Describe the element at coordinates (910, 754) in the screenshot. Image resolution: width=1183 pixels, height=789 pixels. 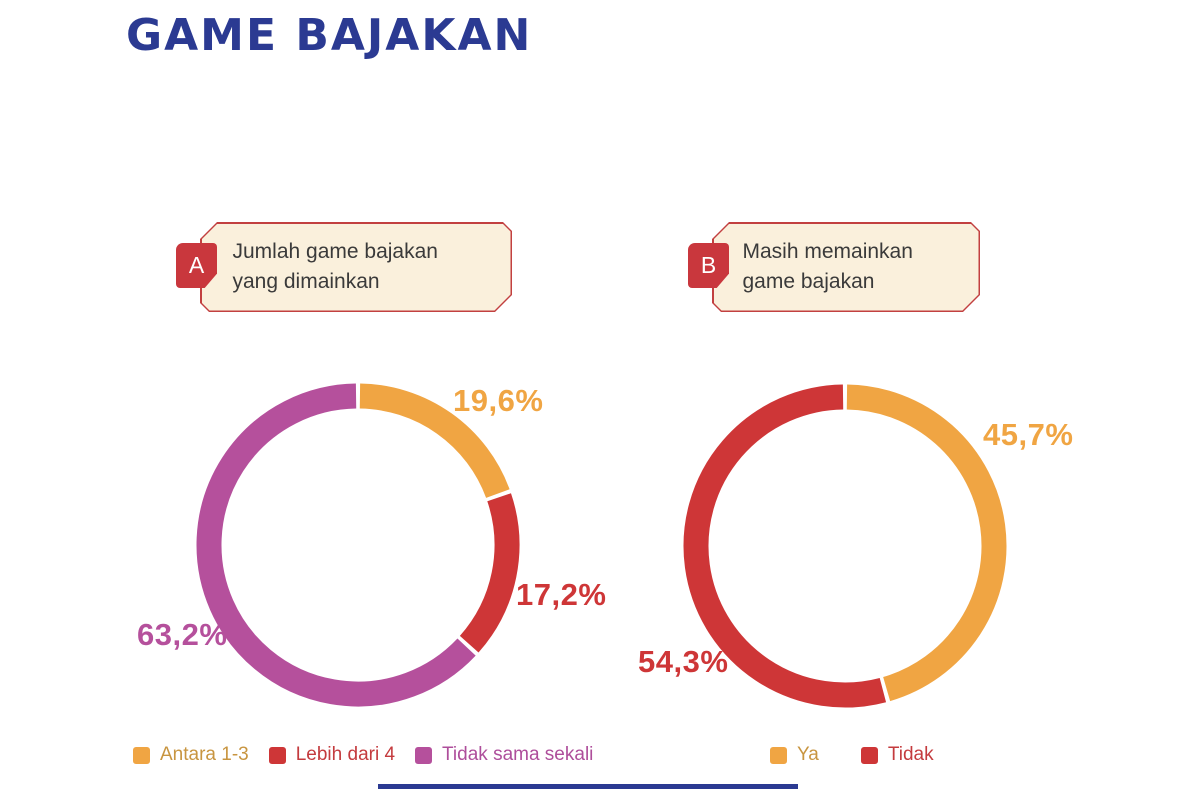
I see `legend-label-tidak: Tidak` at that location.